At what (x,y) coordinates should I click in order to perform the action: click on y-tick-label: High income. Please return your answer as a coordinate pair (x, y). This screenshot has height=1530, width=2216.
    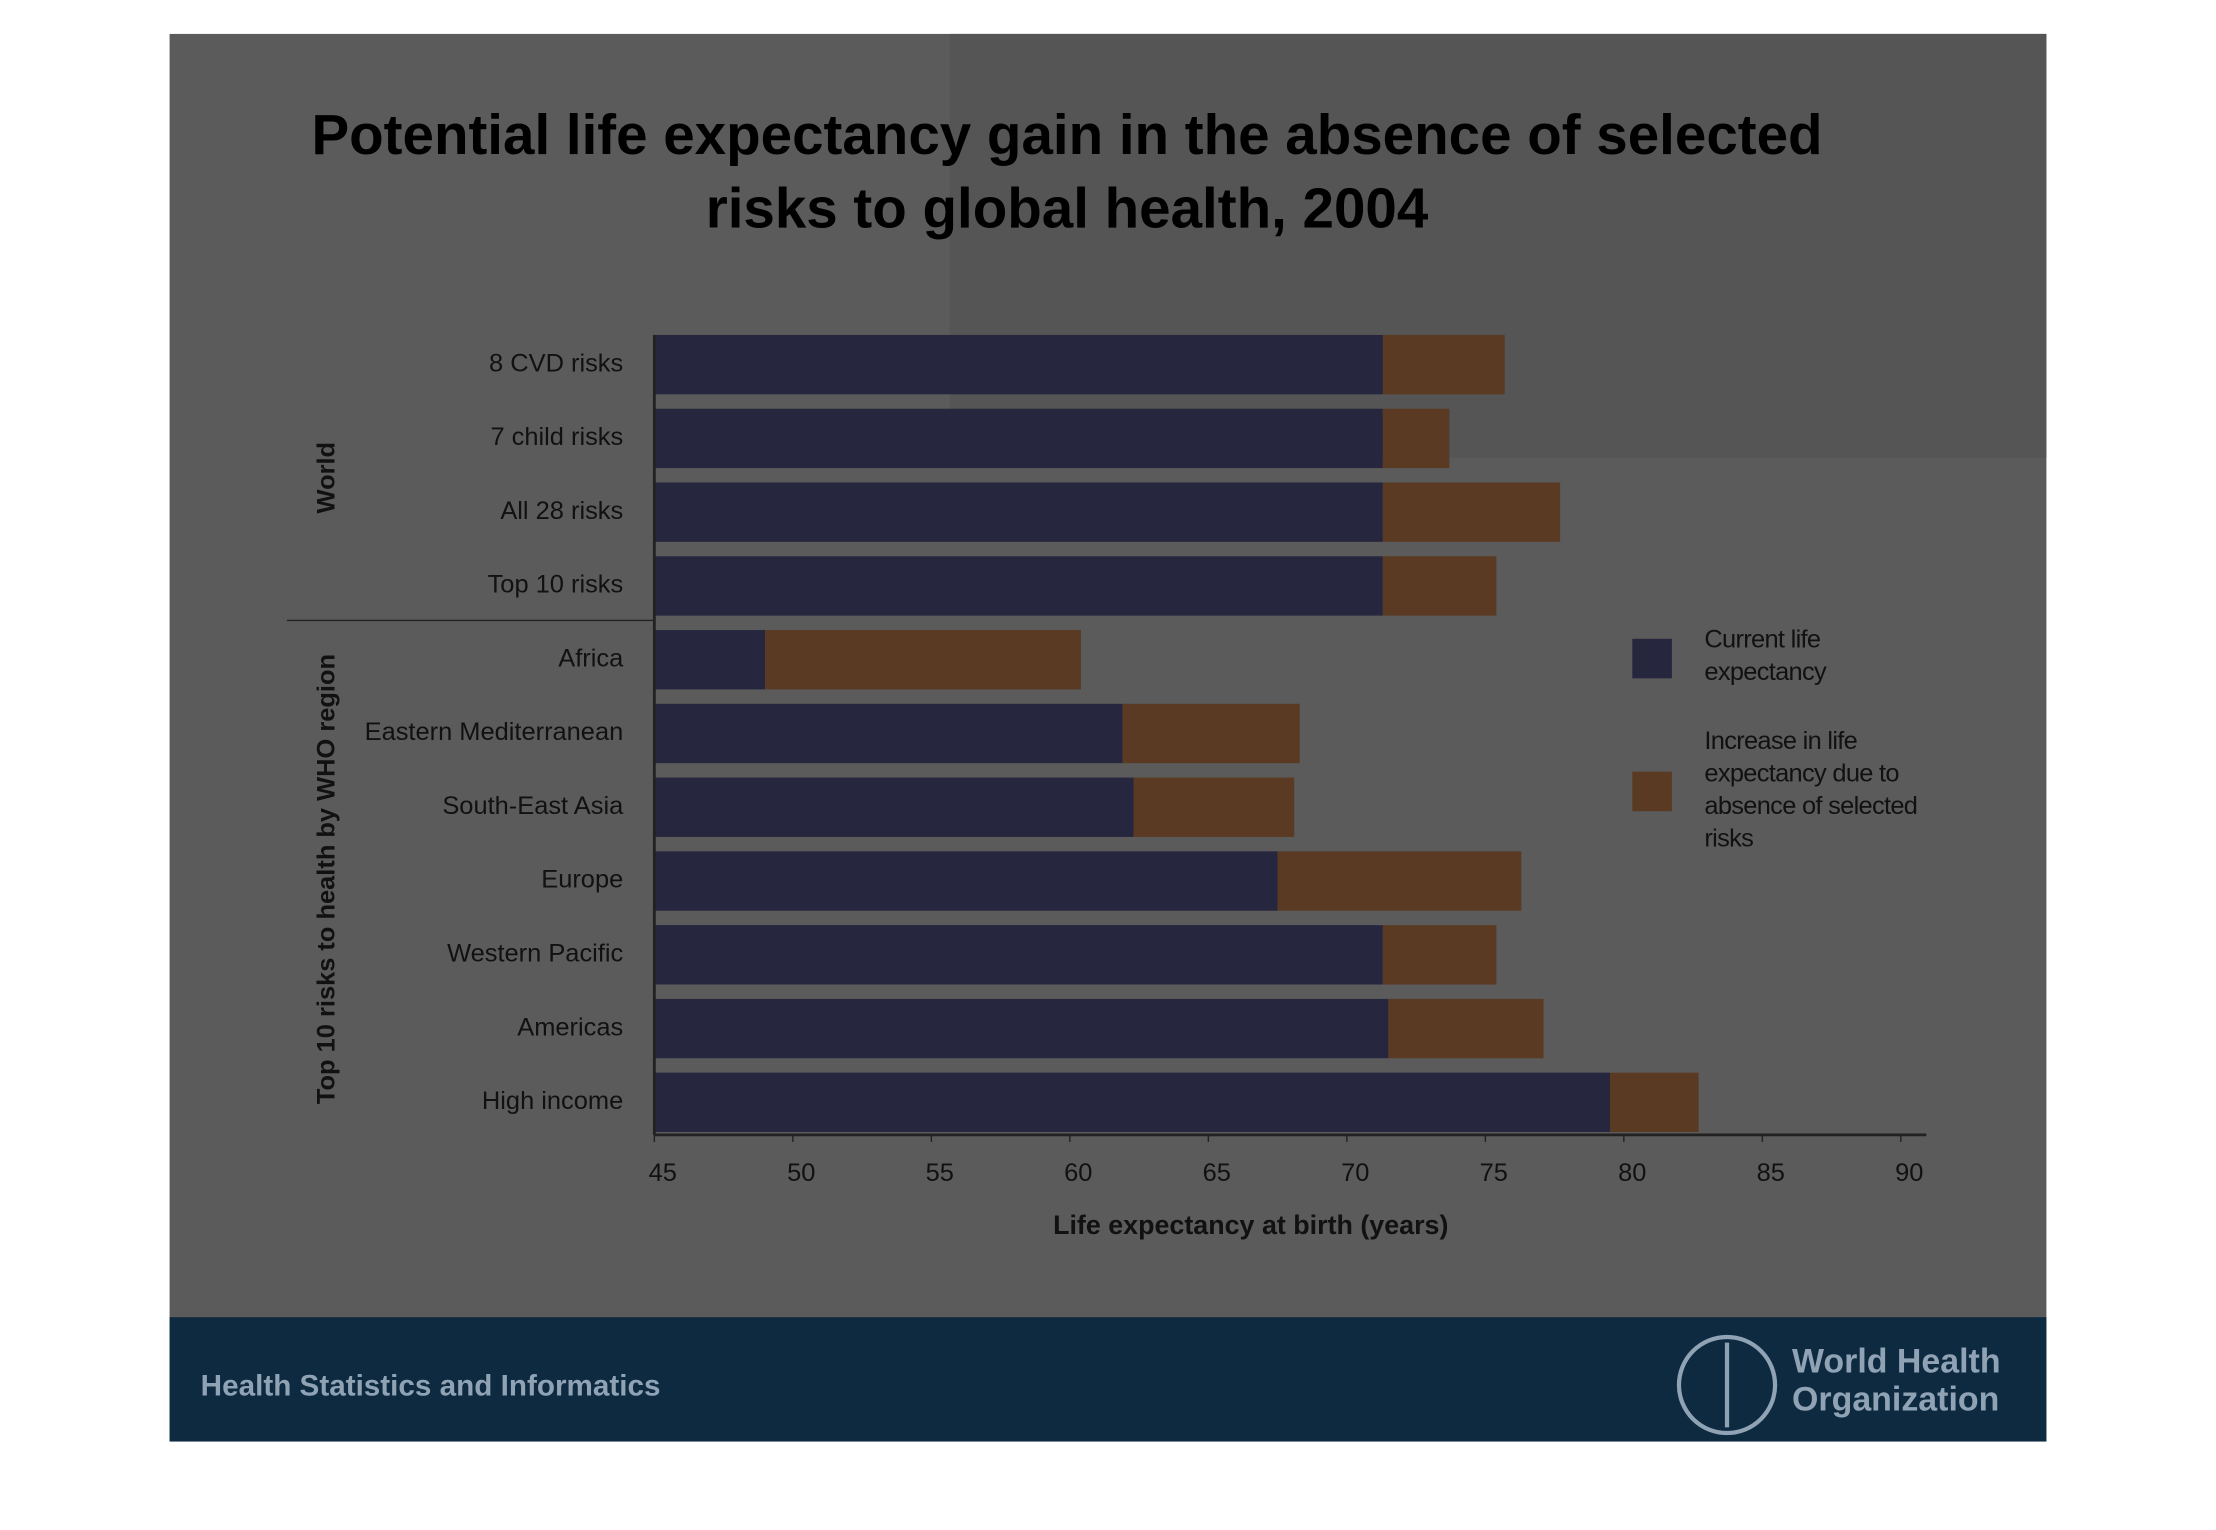
    Looking at the image, I should click on (552, 1101).